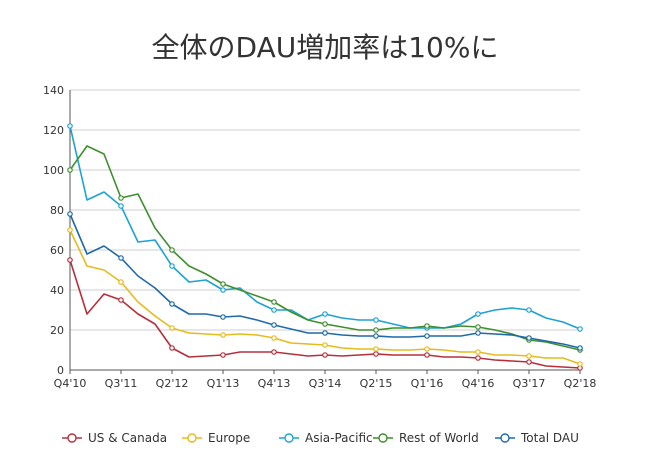 The height and width of the screenshot is (460, 650). I want to click on y-tick-label: 80, so click(57, 210).